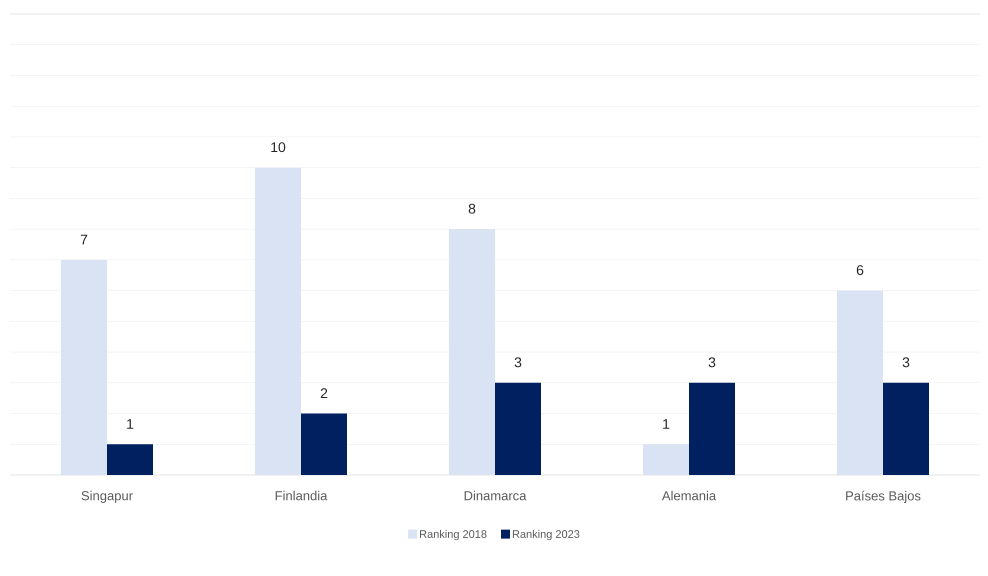 This screenshot has height=576, width=988. I want to click on x-tick-label: Singapur, so click(107, 496).